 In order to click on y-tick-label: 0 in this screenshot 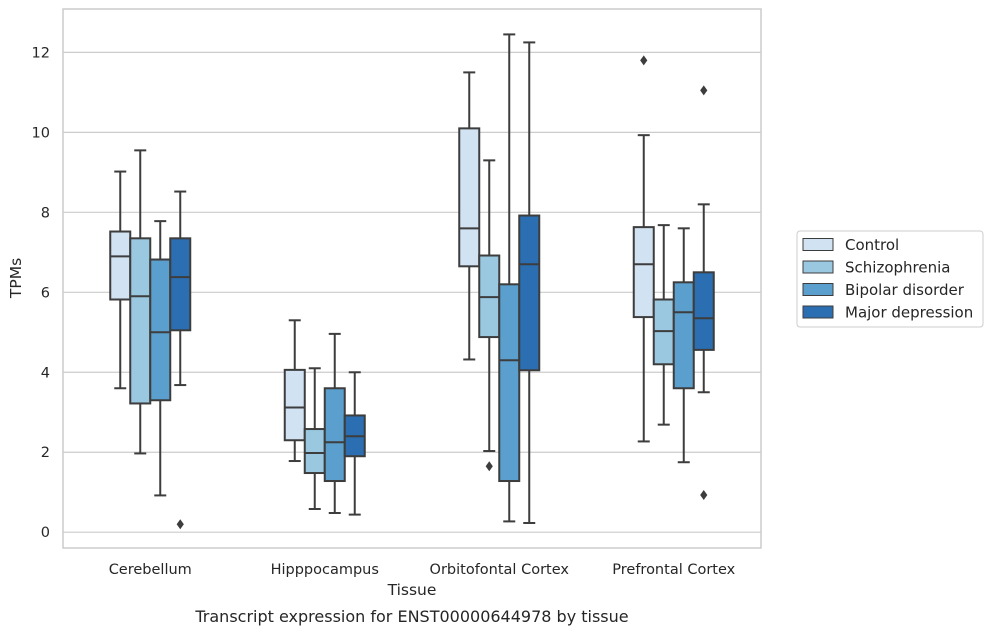, I will do `click(45, 533)`.